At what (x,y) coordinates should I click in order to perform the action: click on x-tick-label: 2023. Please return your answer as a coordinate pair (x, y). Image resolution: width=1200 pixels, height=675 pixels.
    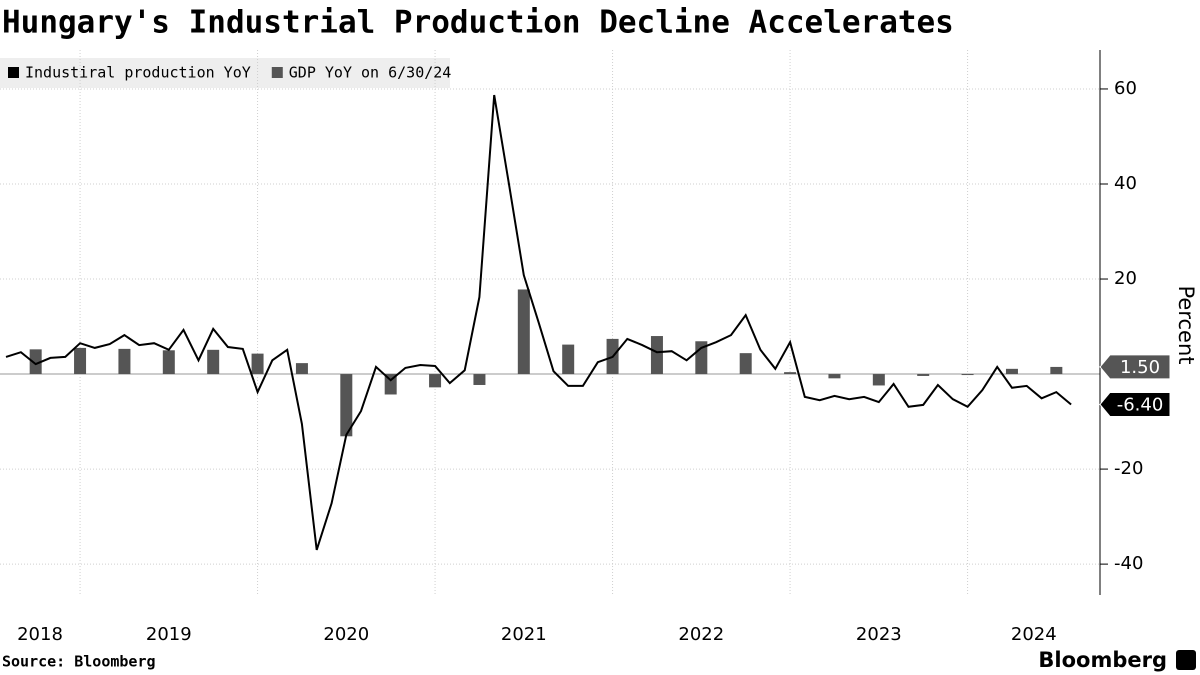
    Looking at the image, I should click on (879, 634).